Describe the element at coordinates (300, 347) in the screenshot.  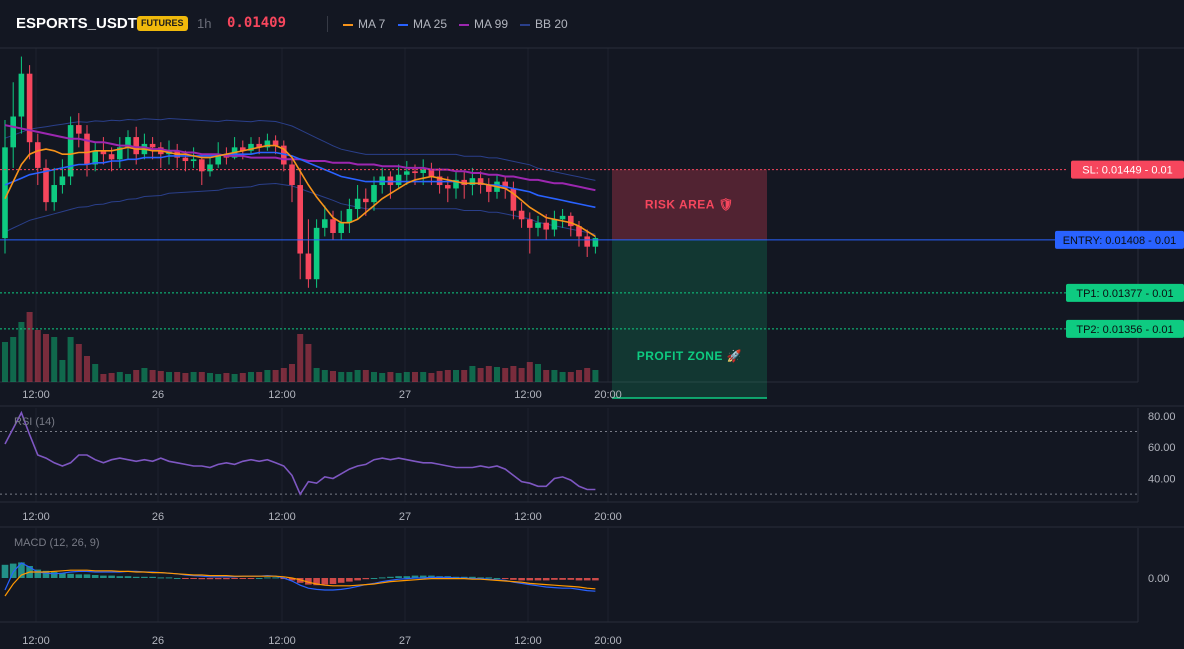
I see `volume-bars` at that location.